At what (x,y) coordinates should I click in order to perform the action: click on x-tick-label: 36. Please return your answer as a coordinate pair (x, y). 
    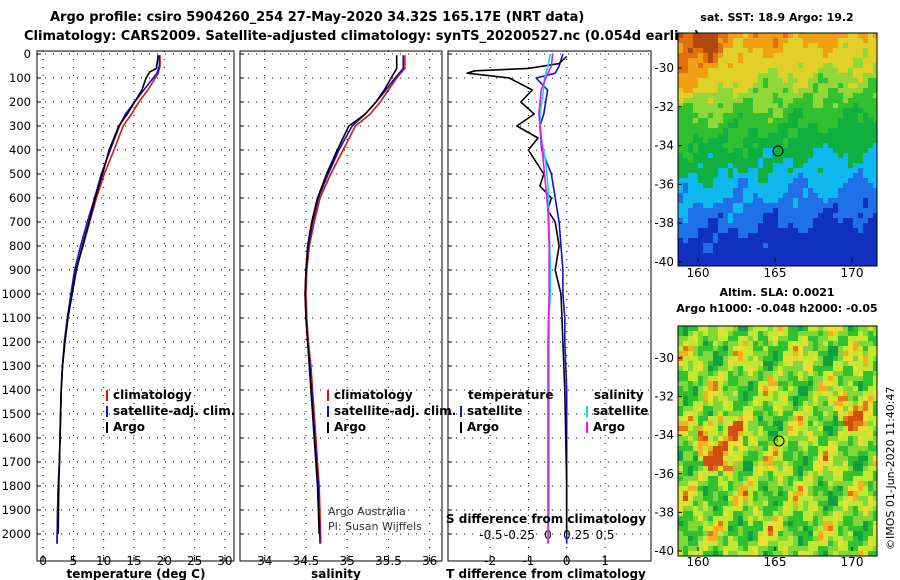
    Looking at the image, I should click on (429, 561).